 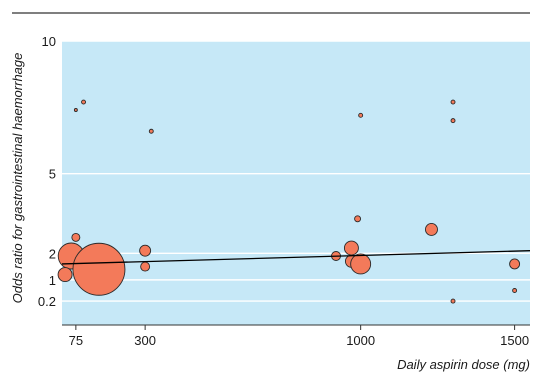 What do you see at coordinates (47, 171) in the screenshot?
I see `y-axis-ticks: 0.2 1 2 5 10` at bounding box center [47, 171].